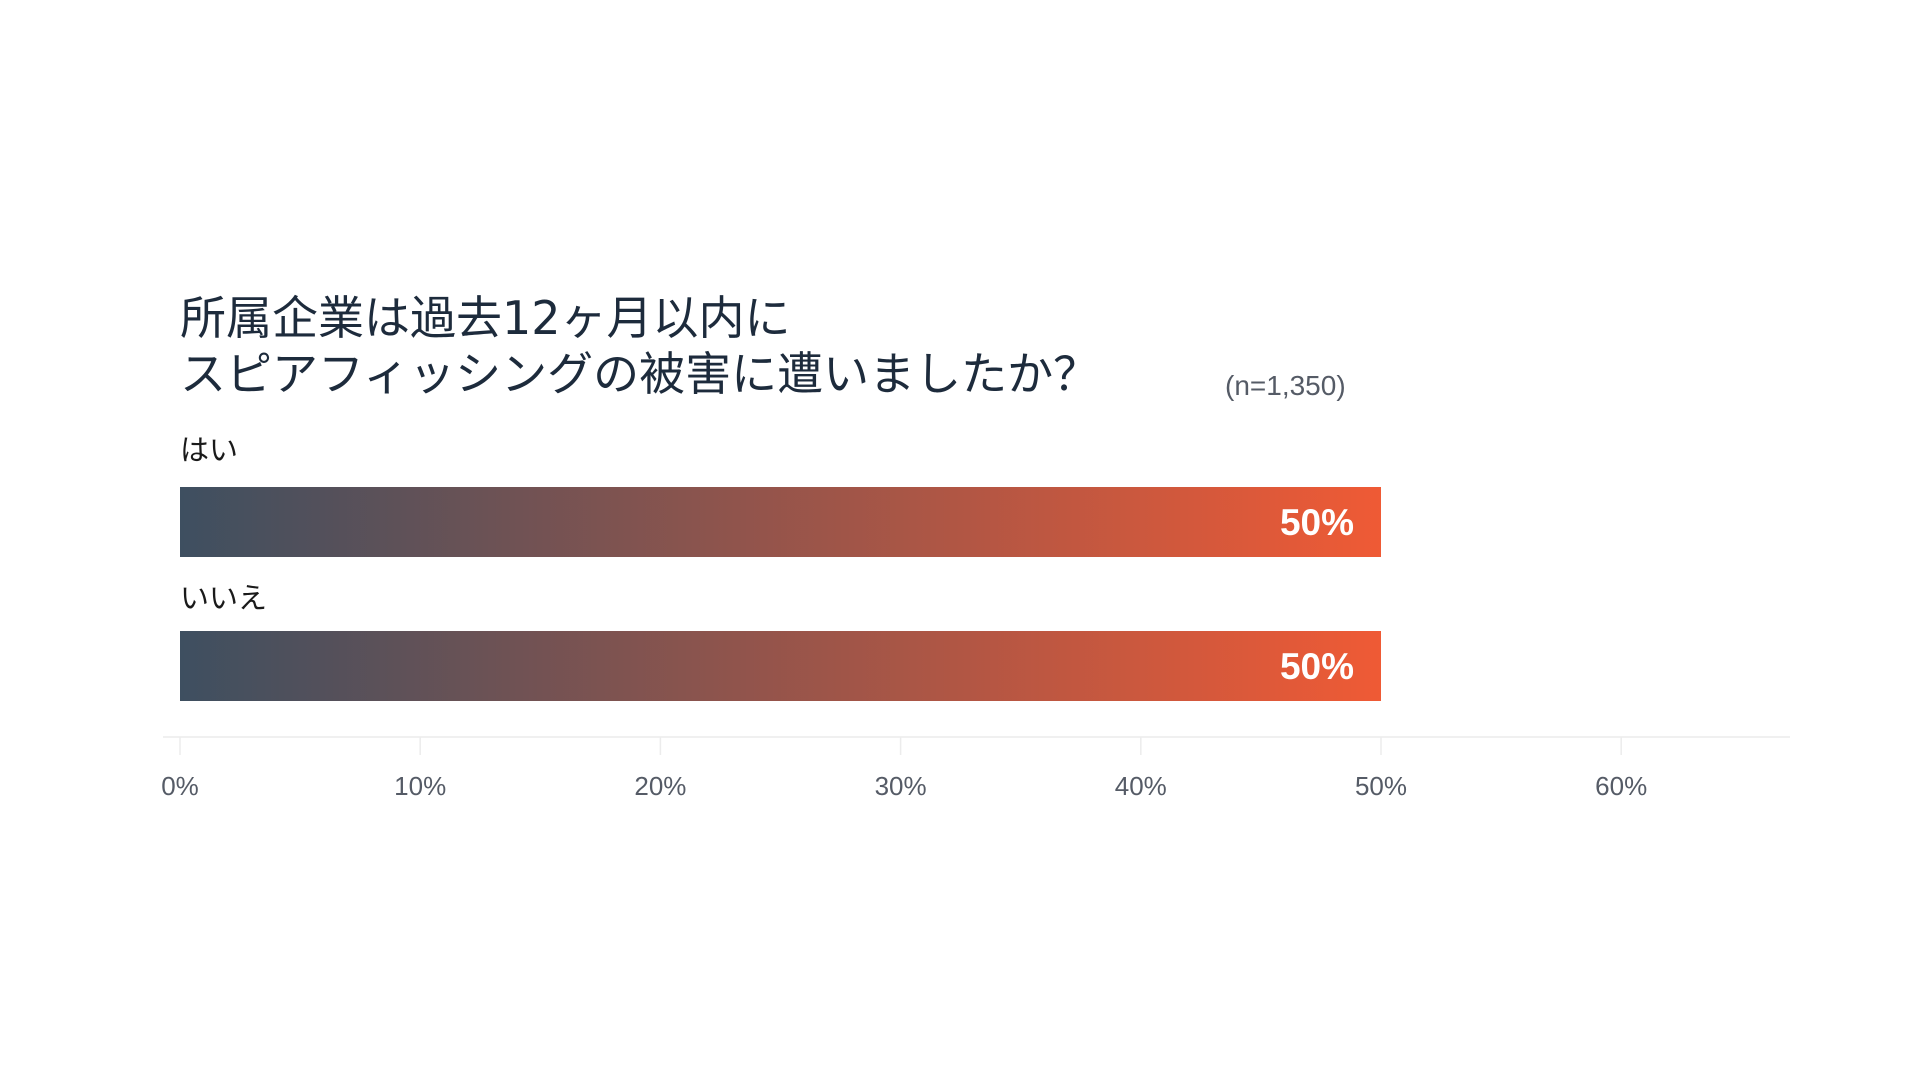  Describe the element at coordinates (1141, 786) in the screenshot. I see `x-tick-label: 40%` at that location.